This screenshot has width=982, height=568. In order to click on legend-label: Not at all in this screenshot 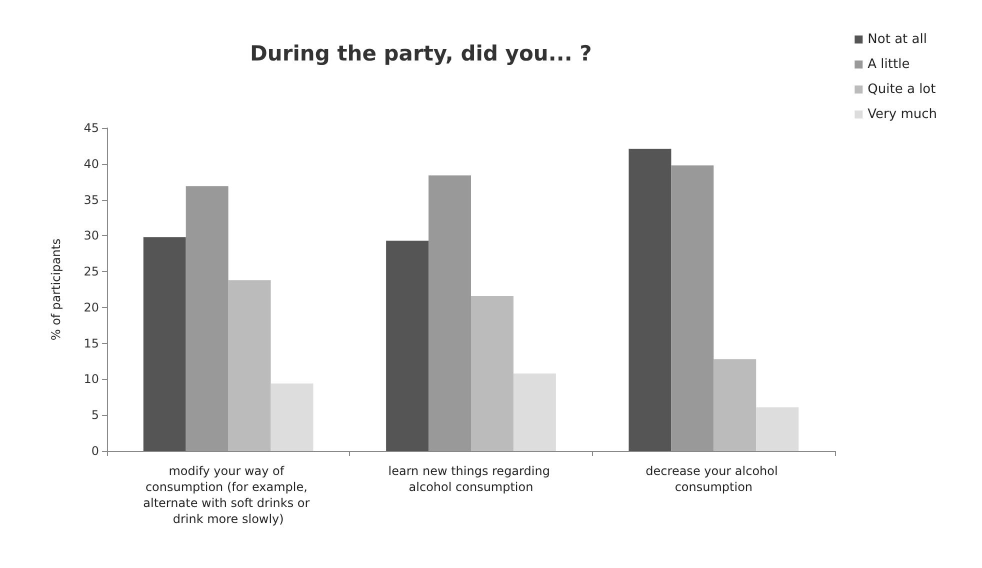, I will do `click(897, 39)`.